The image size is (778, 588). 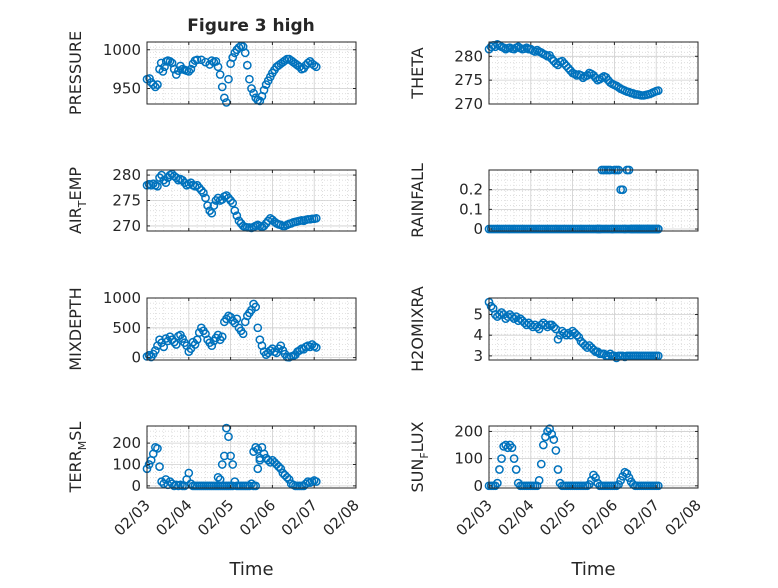 What do you see at coordinates (471, 209) in the screenshot?
I see `y-tick-label: 0.1` at bounding box center [471, 209].